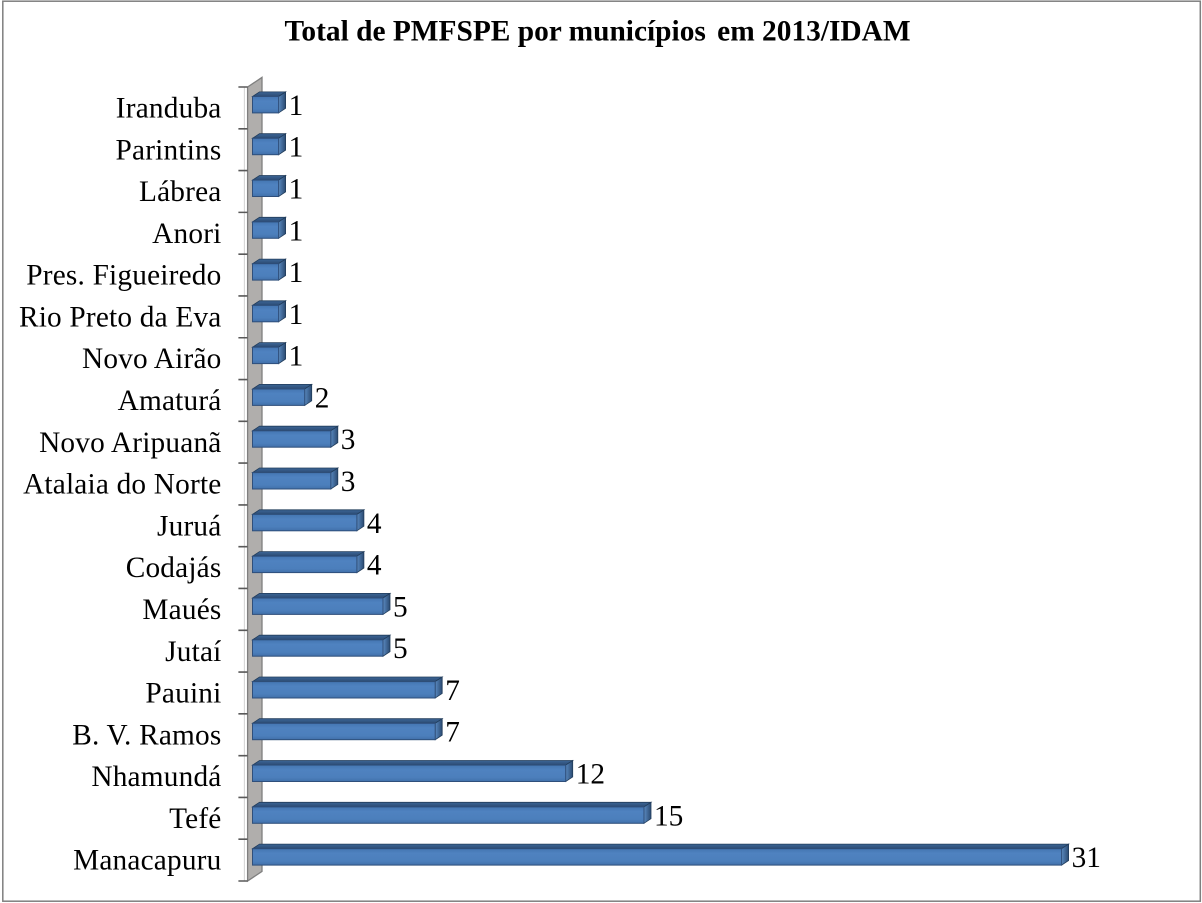  What do you see at coordinates (169, 109) in the screenshot?
I see `svg-text: Iranduba` at bounding box center [169, 109].